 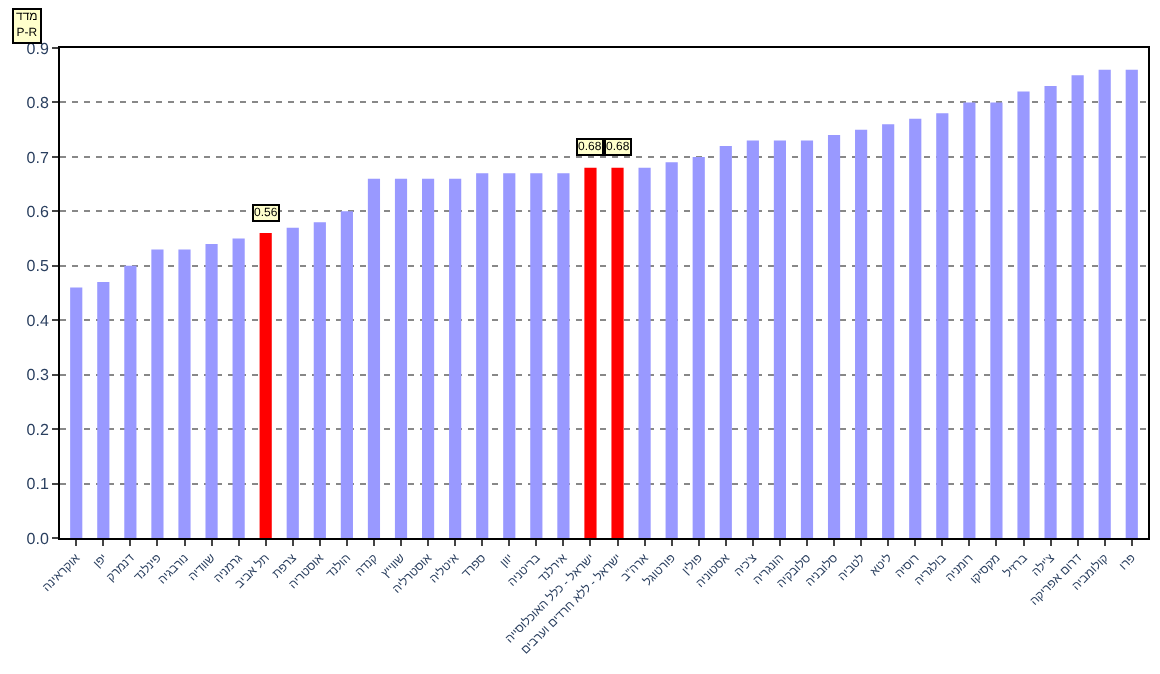 I want to click on y-tick-label: 0.8, so click(x=38, y=103).